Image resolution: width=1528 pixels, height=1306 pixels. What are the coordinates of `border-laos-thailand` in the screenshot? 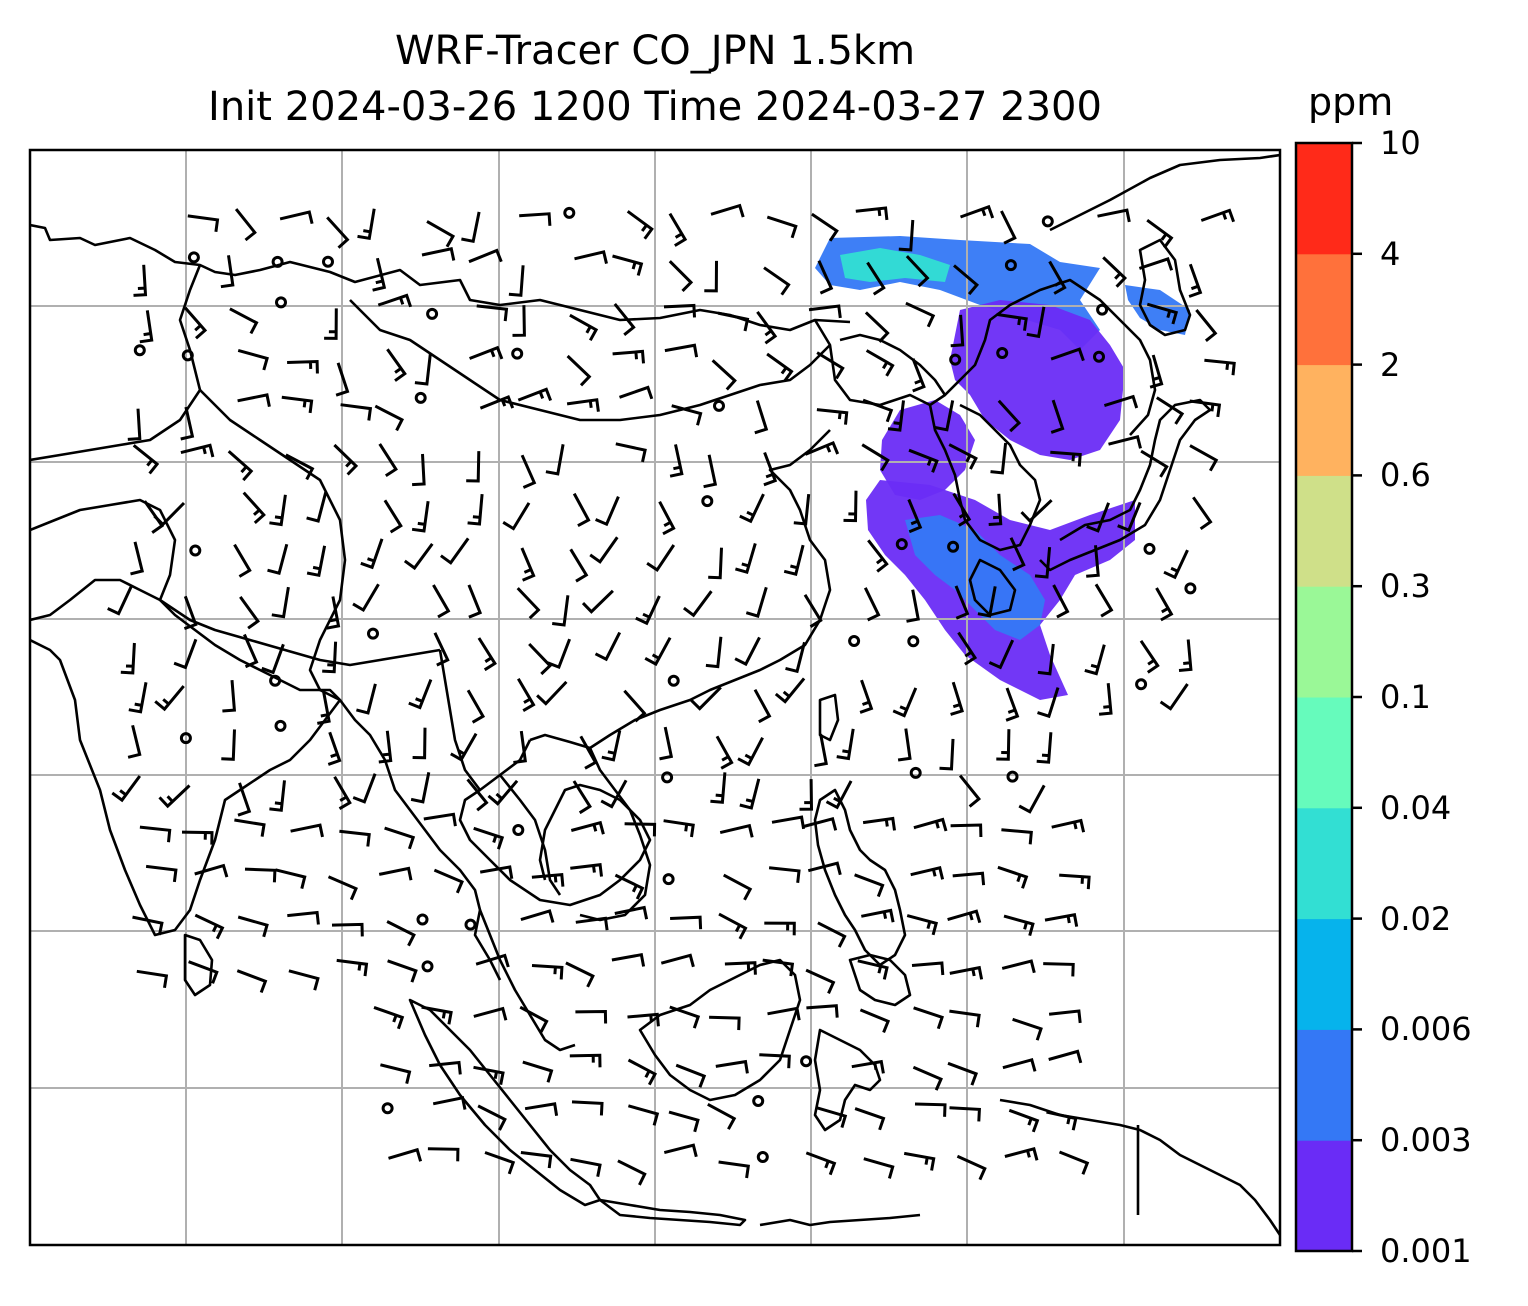 It's located at (530, 835).